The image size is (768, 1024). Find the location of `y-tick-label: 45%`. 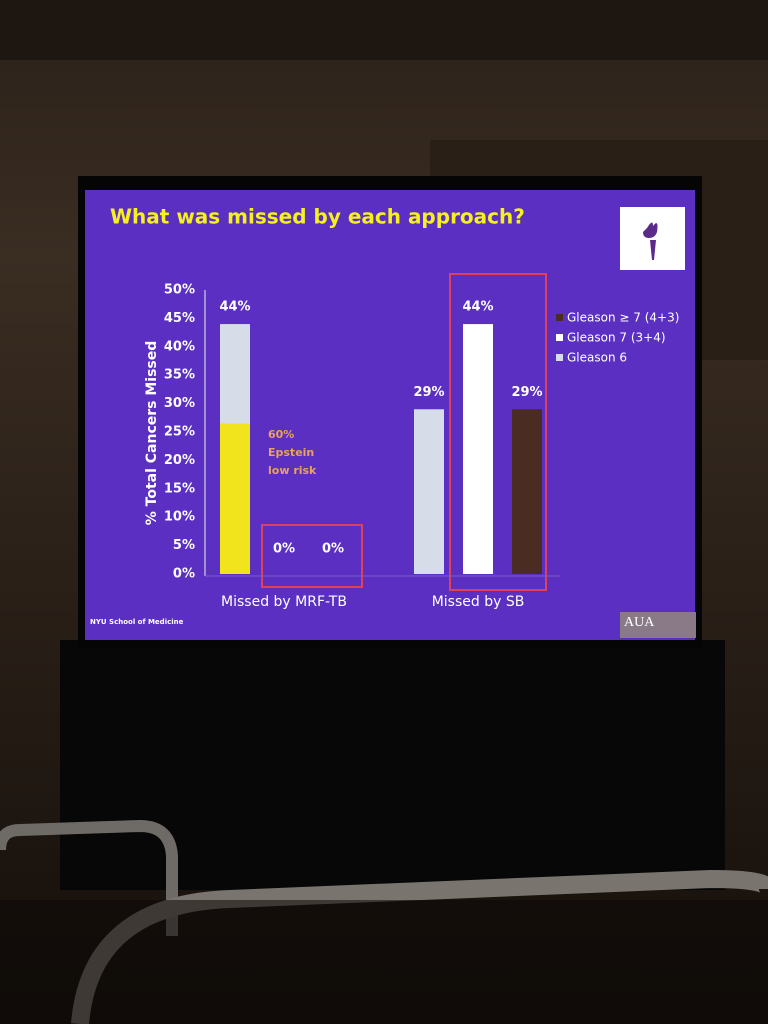

y-tick-label: 45% is located at coordinates (179, 318).